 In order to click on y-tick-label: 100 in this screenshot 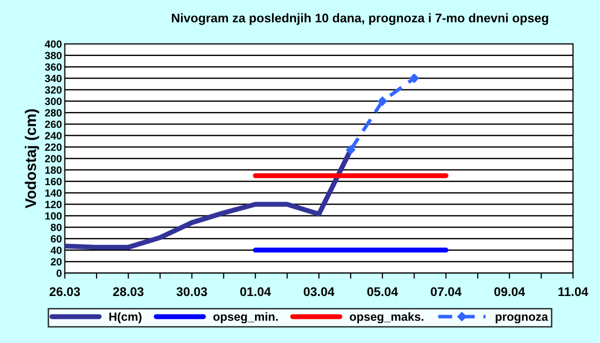, I will do `click(53, 216)`.